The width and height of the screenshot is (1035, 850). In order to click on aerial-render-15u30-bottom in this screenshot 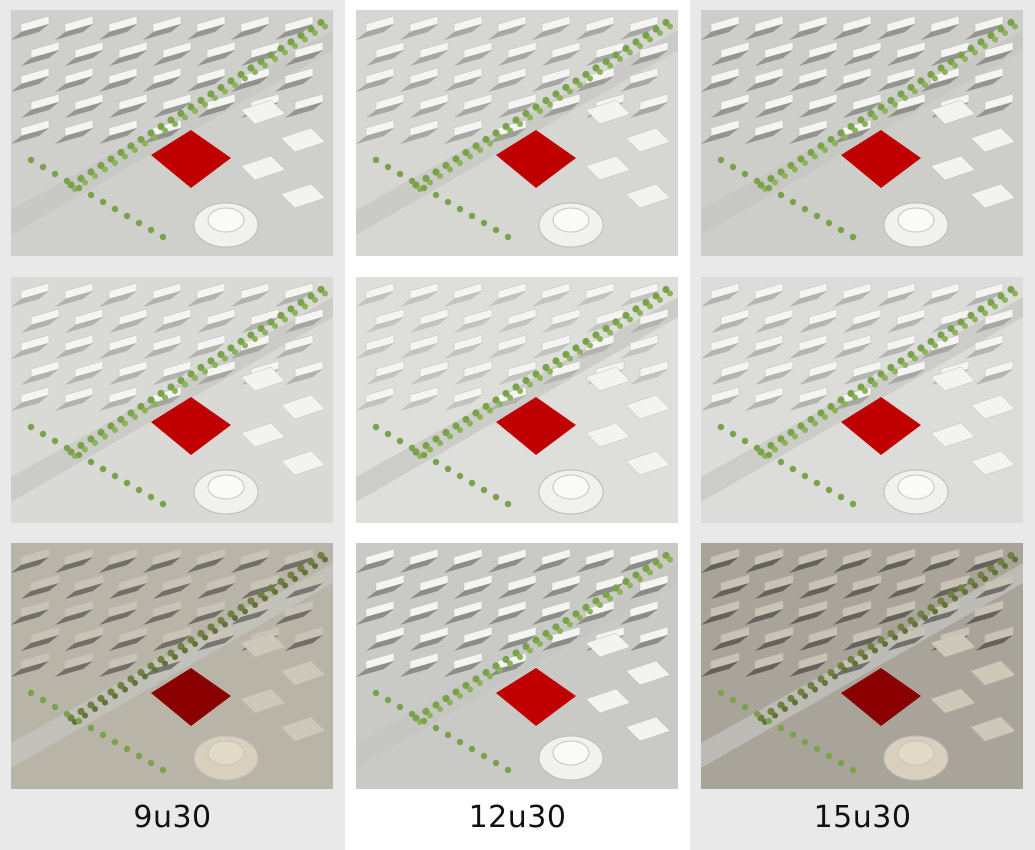, I will do `click(862, 666)`.